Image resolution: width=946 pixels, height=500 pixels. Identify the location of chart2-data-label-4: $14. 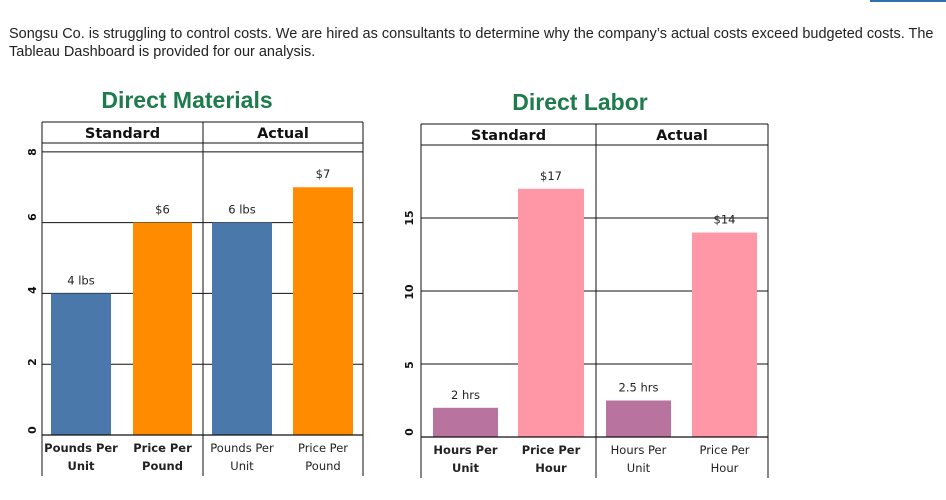
(725, 220).